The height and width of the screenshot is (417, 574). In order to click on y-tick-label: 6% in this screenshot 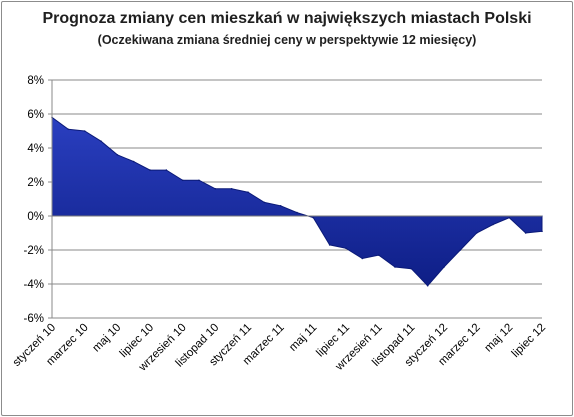, I will do `click(35, 115)`.